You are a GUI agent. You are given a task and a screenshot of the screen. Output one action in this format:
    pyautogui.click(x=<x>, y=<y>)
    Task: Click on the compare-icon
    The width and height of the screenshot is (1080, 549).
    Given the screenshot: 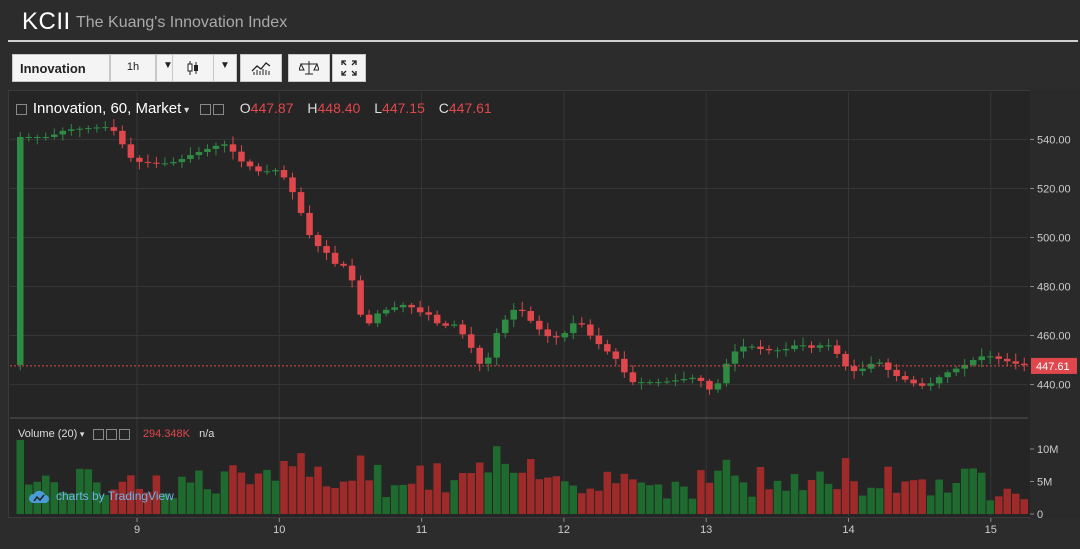 What is the action you would take?
    pyautogui.click(x=309, y=68)
    